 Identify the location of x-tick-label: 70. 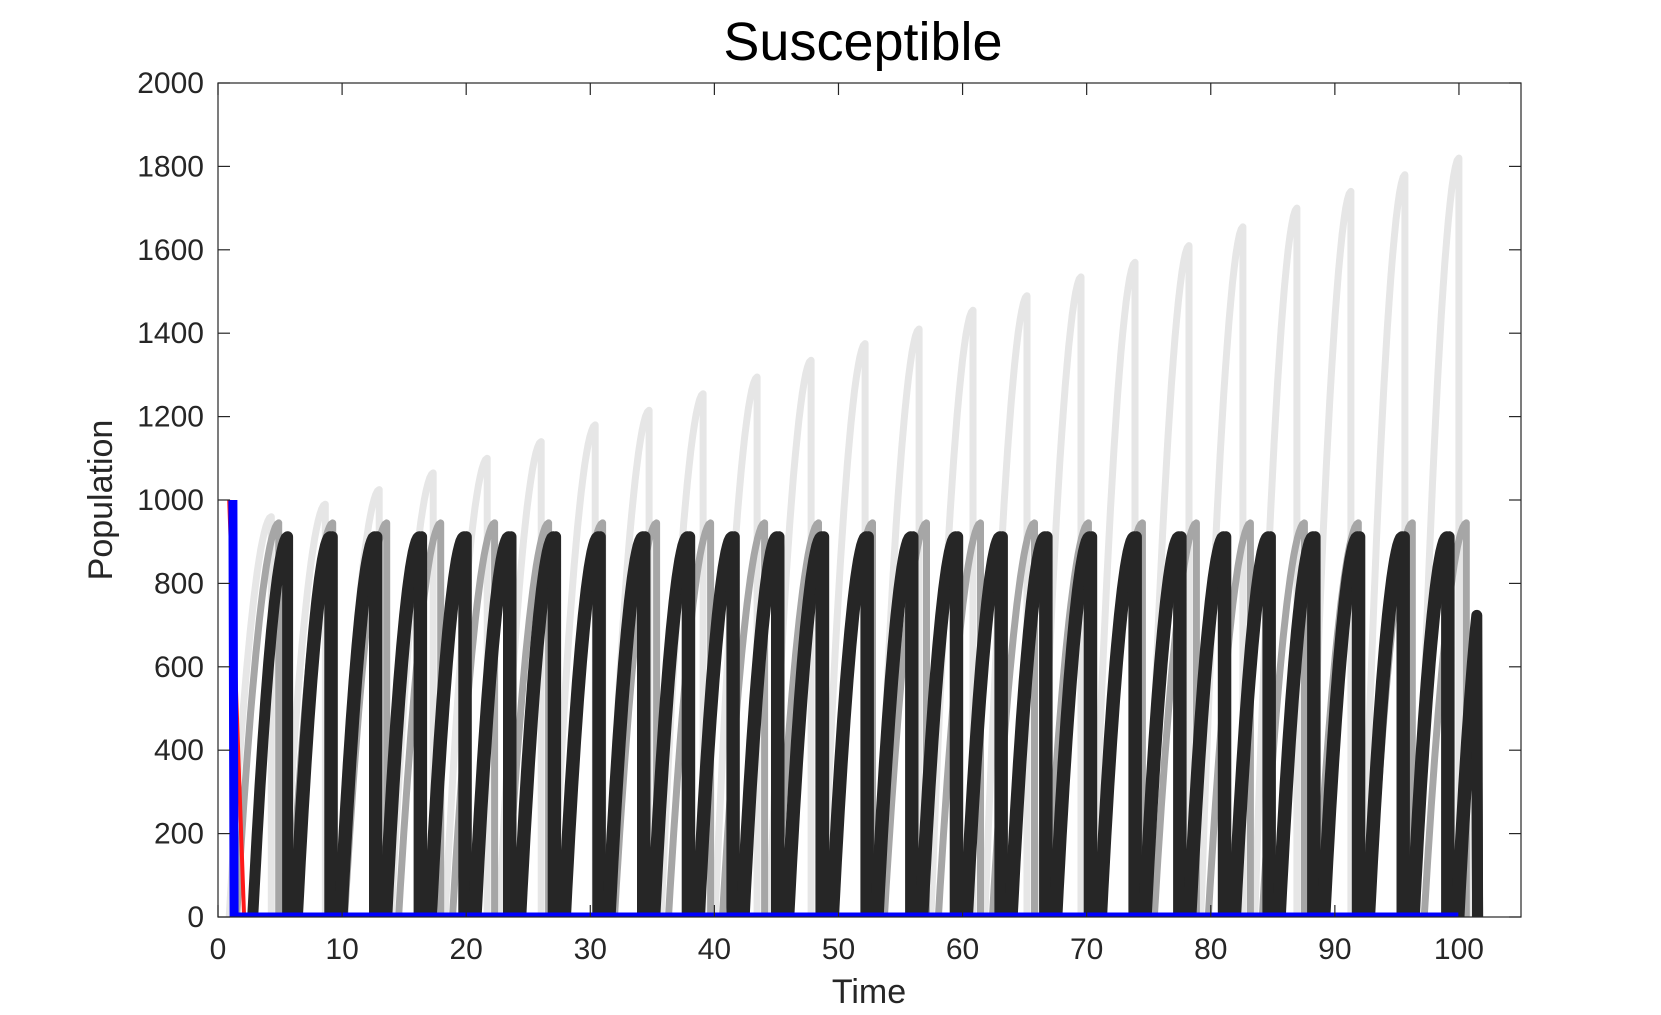
(1086, 949).